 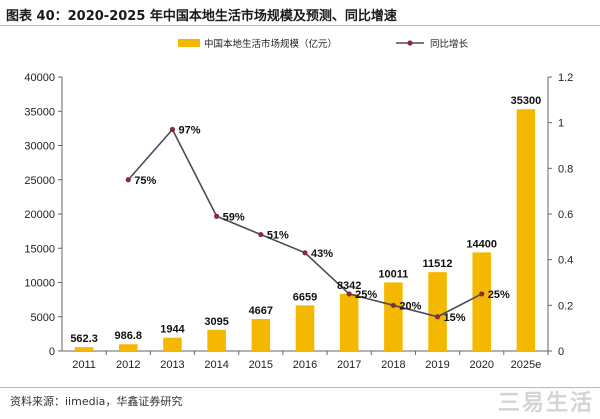 What do you see at coordinates (216, 365) in the screenshot?
I see `x-tick-label: 2014` at bounding box center [216, 365].